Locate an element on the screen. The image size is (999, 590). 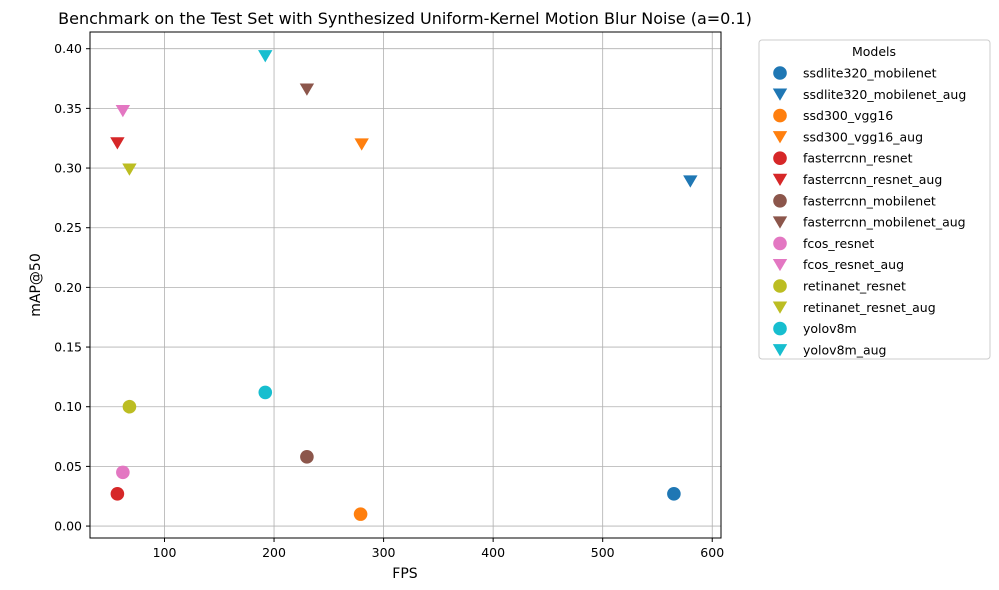
legend-label: ssd300_vgg16 is located at coordinates (848, 115).